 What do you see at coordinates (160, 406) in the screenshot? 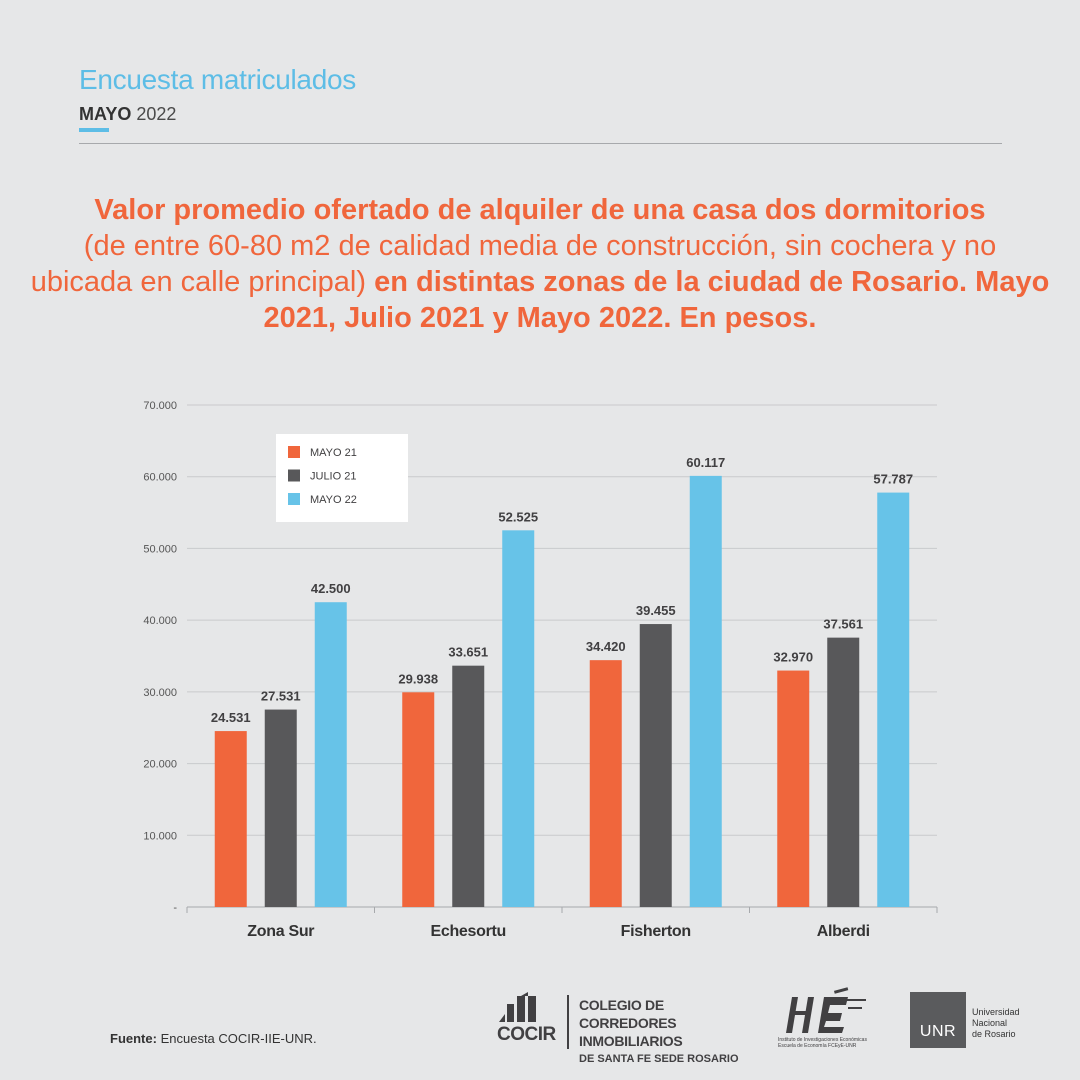
I see `y-tick-label: 70.000` at bounding box center [160, 406].